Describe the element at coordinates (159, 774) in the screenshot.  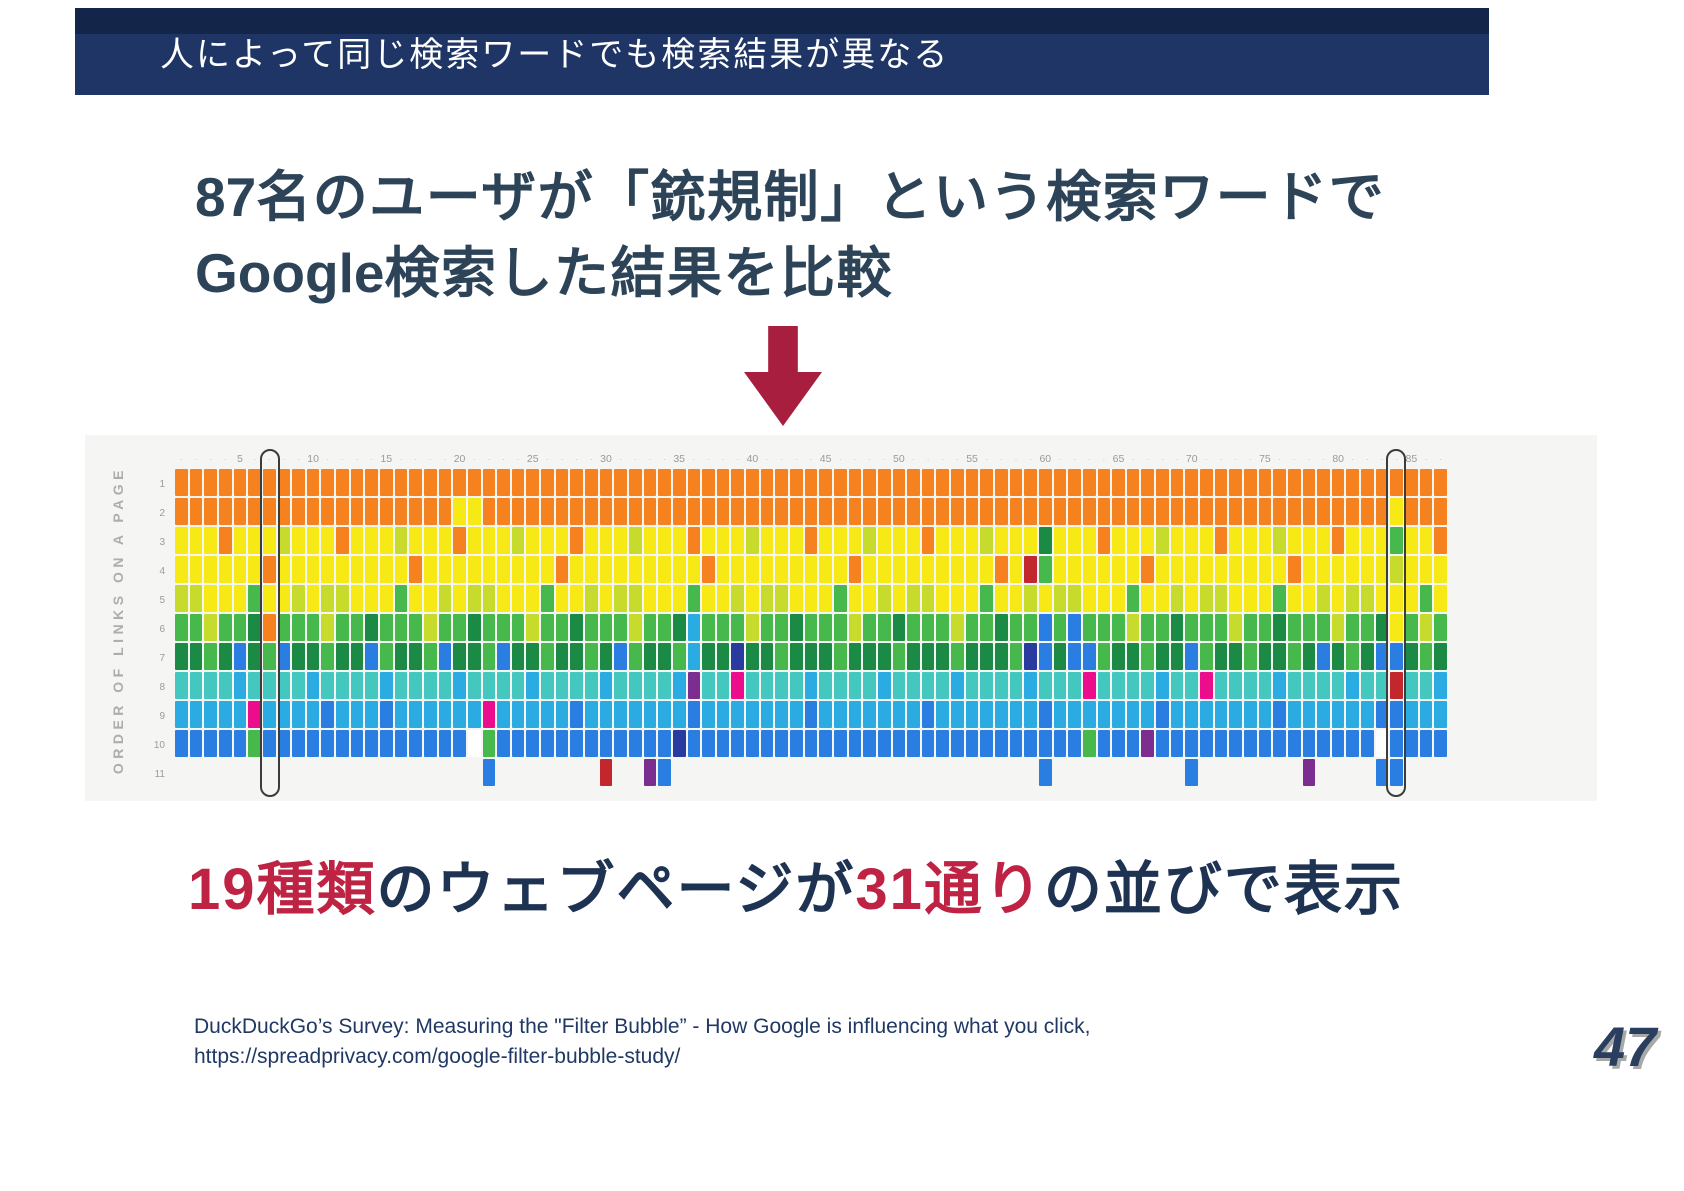
I see `row-label: 11` at that location.